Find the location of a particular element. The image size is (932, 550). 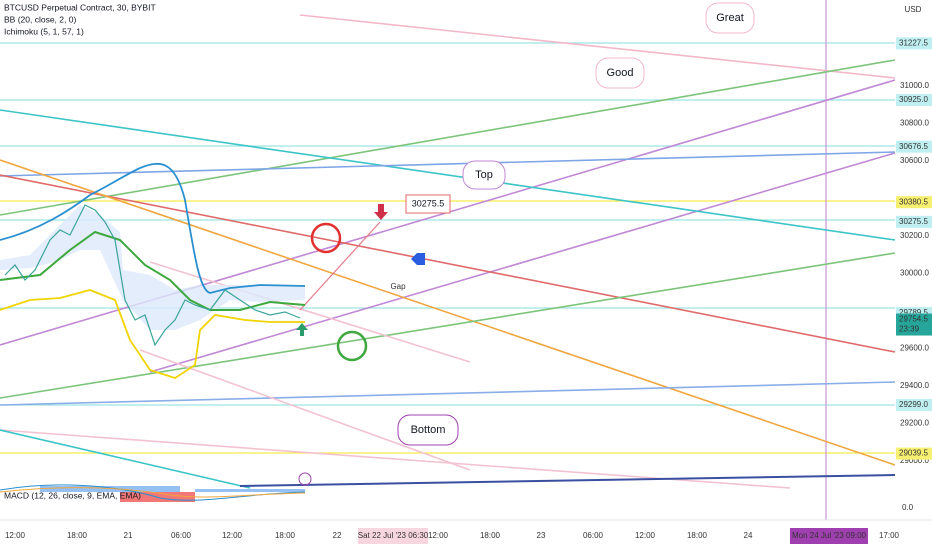

price-level-label: 30380.5 is located at coordinates (913, 201).